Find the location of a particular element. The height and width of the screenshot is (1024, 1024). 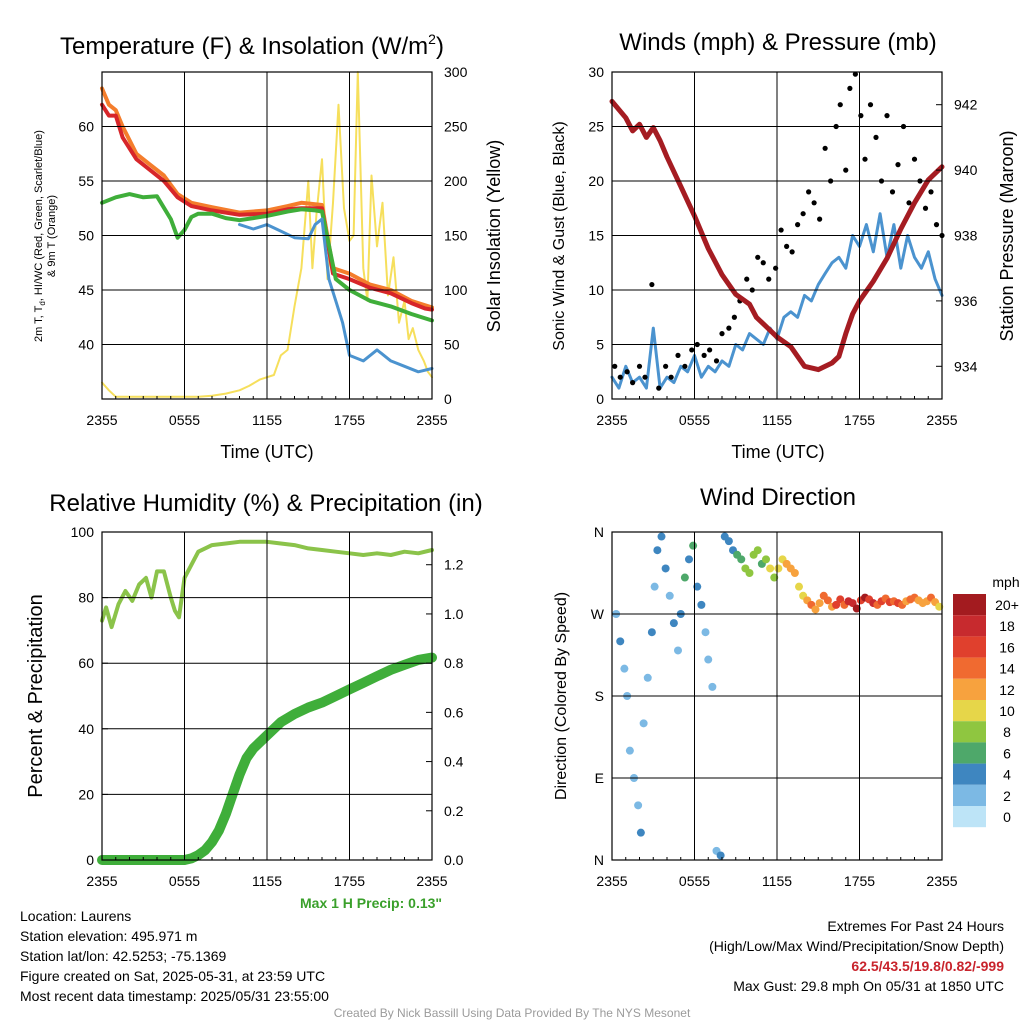

y-axis-label-rest: , HI/WC (Red, Green, Scarlet/Blue) is located at coordinates (39, 215).